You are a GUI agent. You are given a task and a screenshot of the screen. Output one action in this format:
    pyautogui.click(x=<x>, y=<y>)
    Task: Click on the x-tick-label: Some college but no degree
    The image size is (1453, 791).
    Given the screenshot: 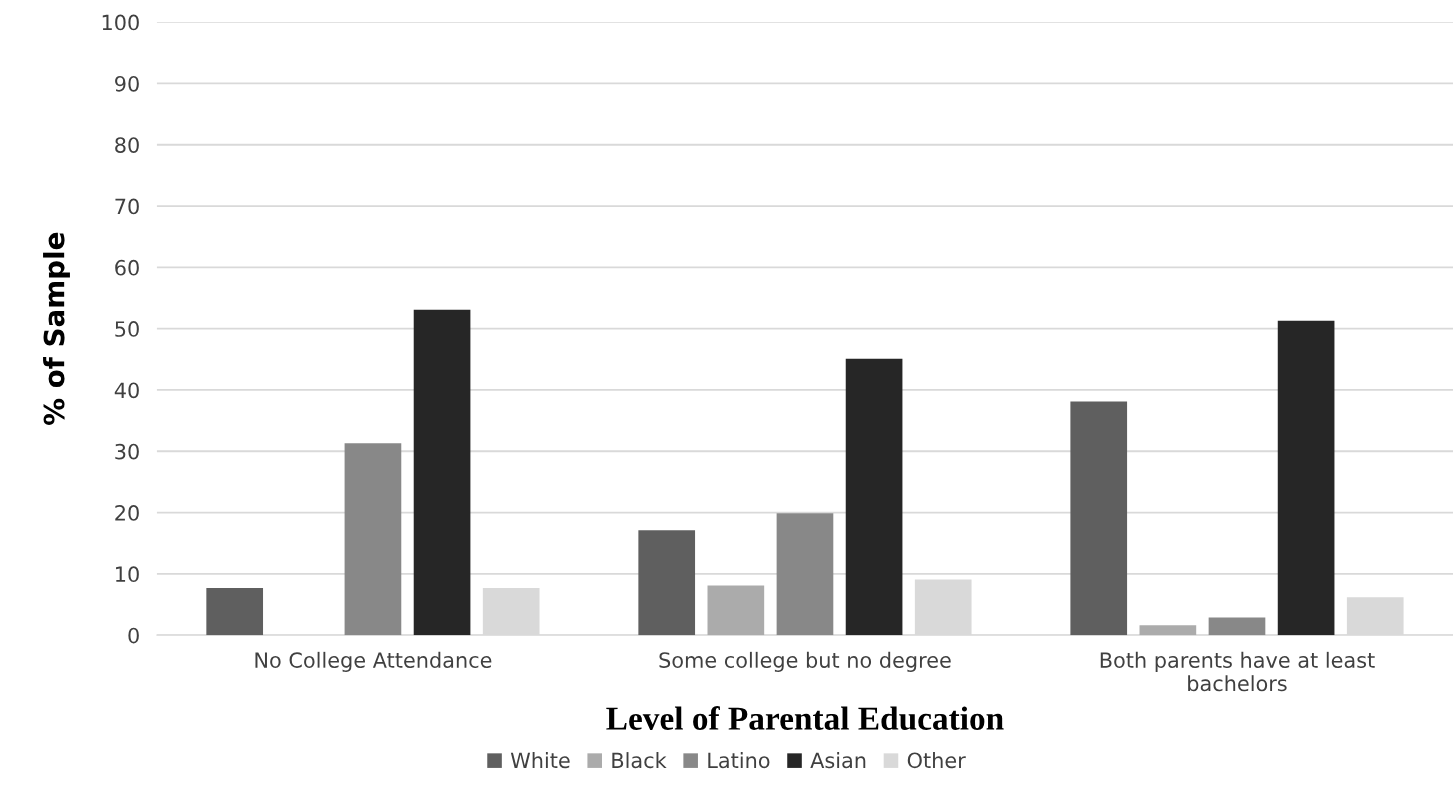 What is the action you would take?
    pyautogui.click(x=805, y=661)
    